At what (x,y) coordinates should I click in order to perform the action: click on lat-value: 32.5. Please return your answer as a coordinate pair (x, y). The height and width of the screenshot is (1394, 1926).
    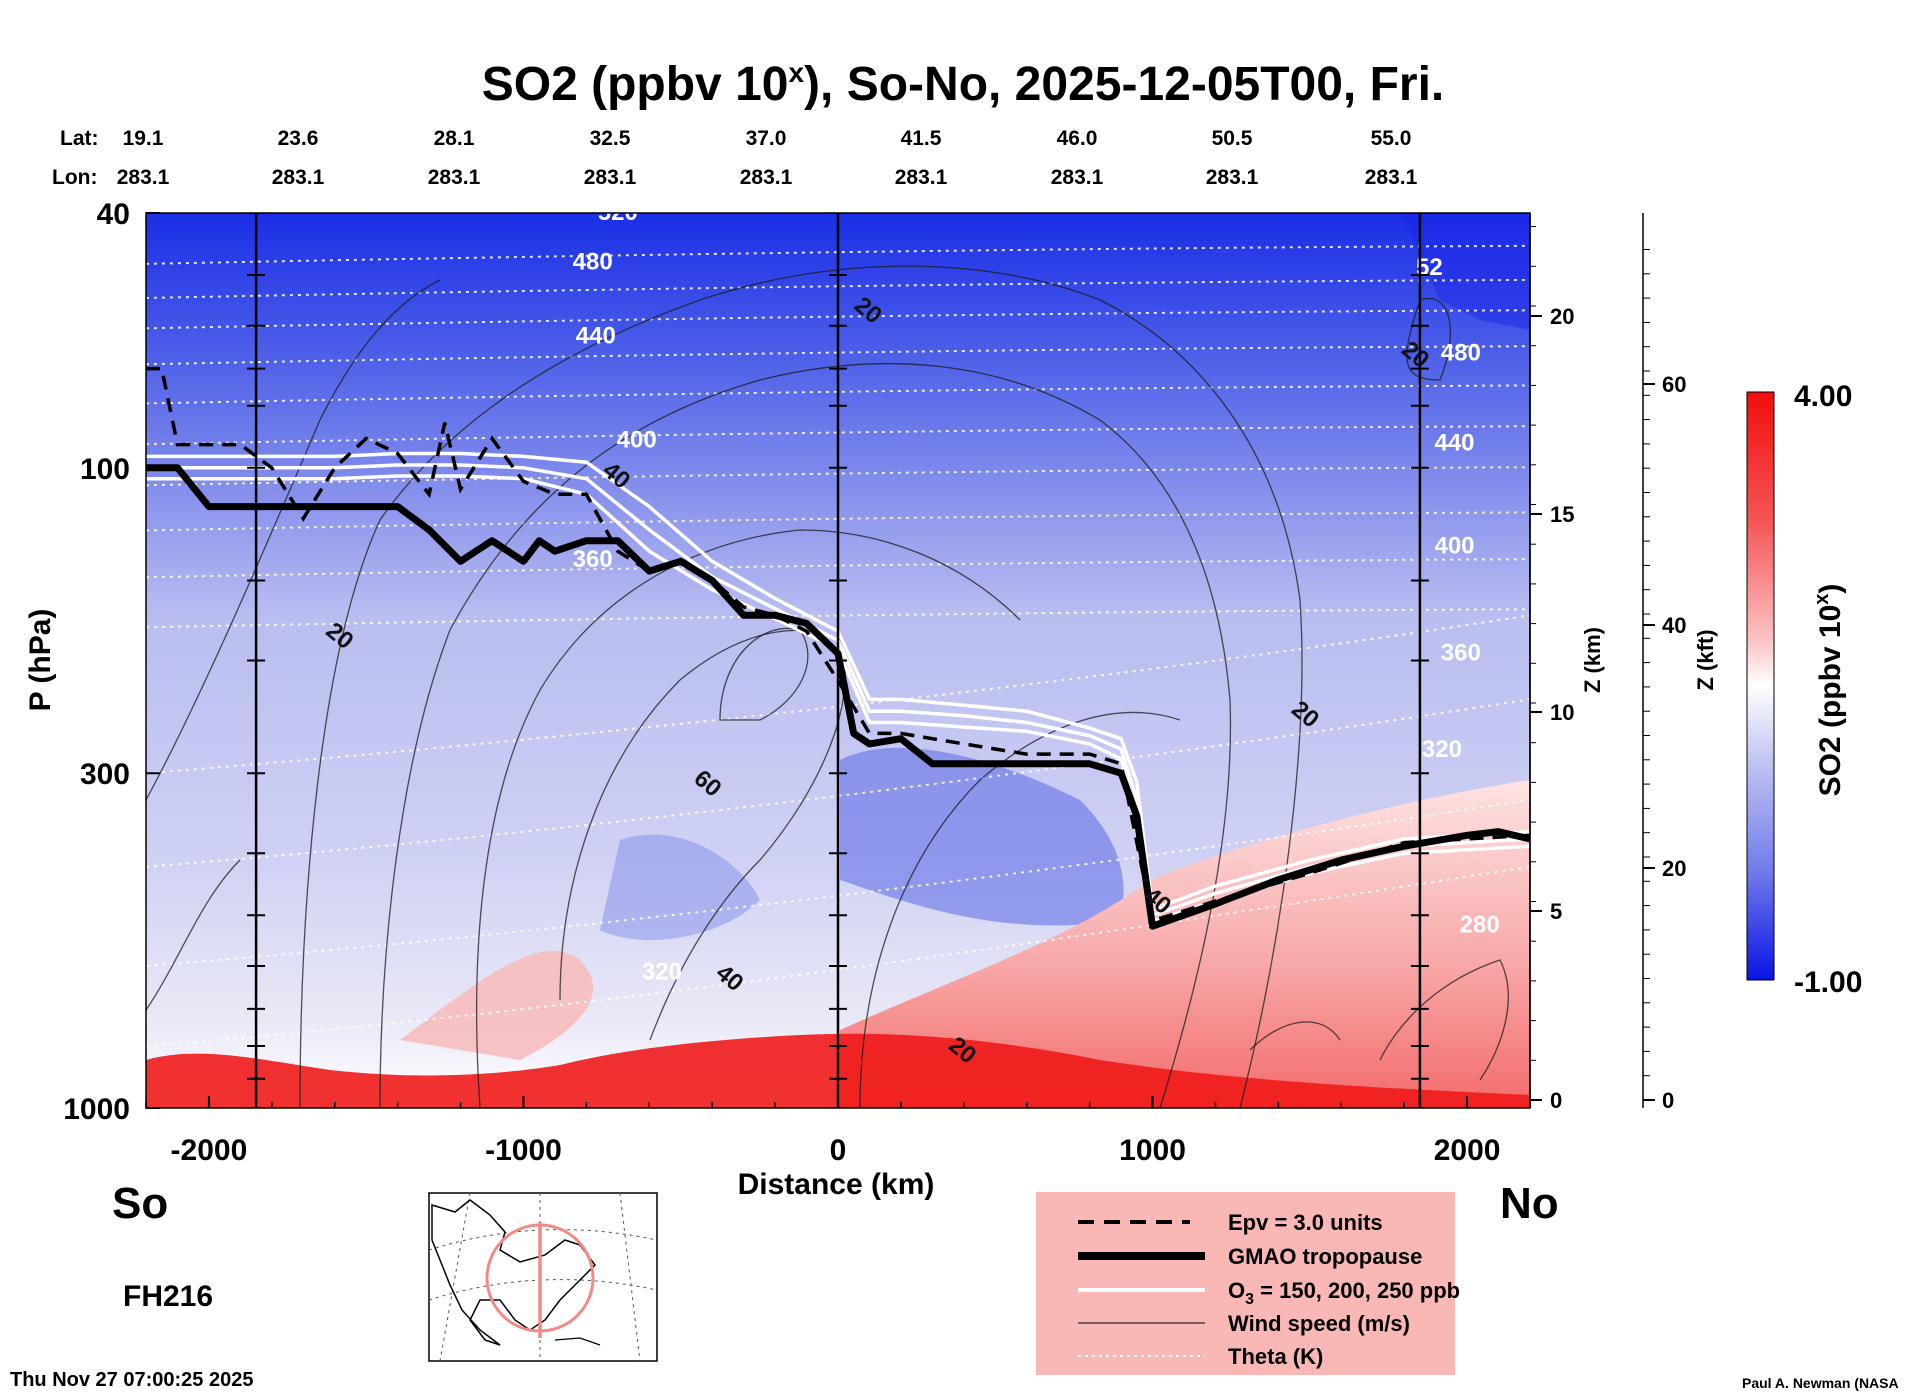
    Looking at the image, I should click on (610, 138).